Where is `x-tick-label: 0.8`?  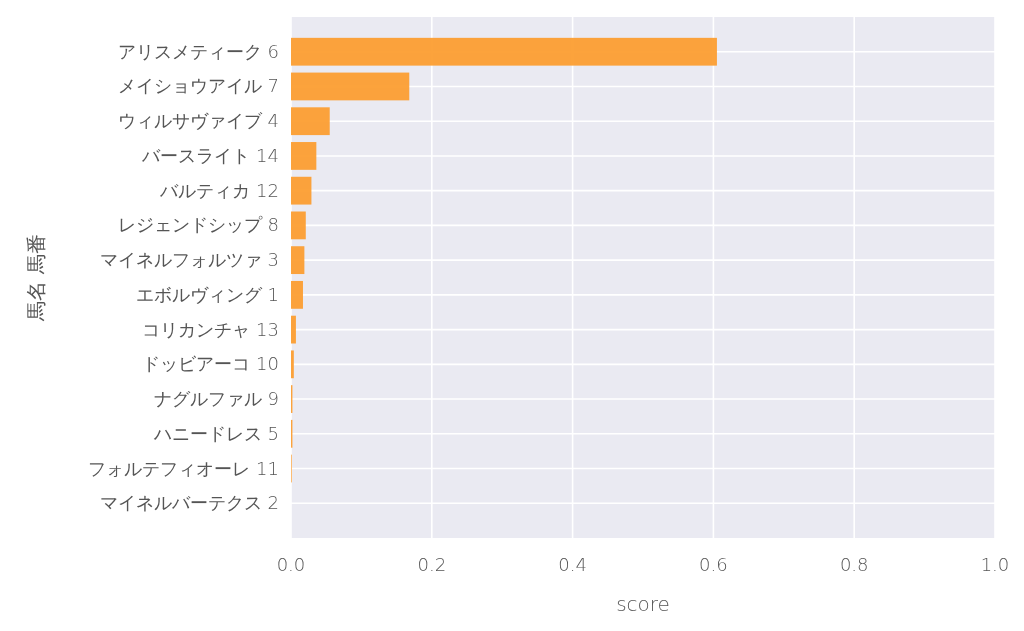 x-tick-label: 0.8 is located at coordinates (854, 564).